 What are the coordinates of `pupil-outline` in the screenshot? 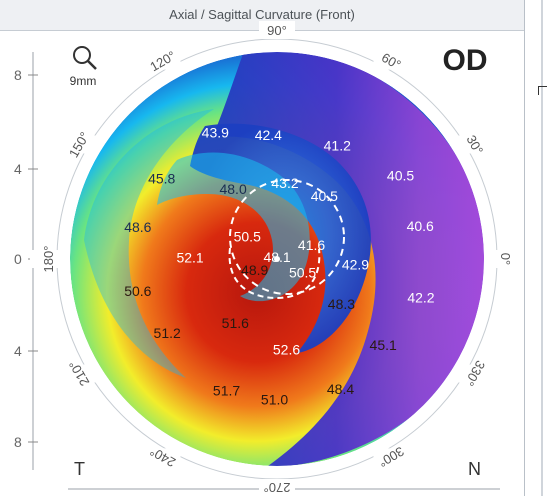 It's located at (287, 237).